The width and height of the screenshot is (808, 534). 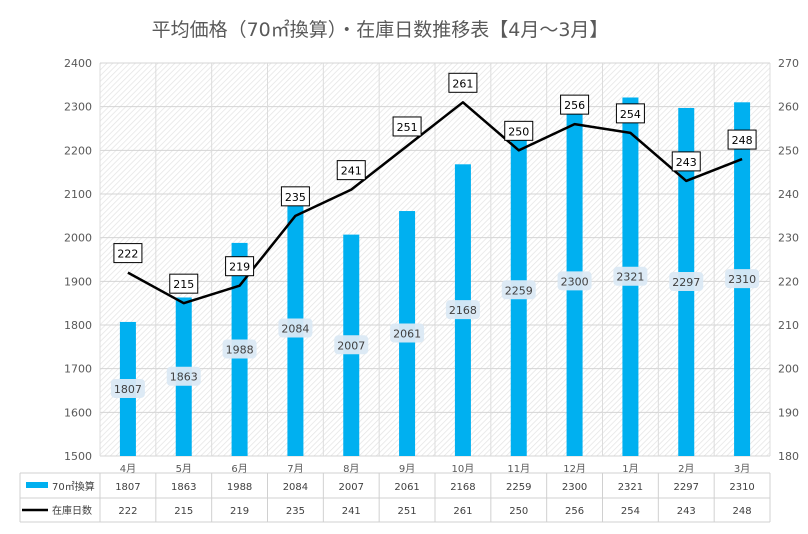 I want to click on bar-value-label: 1988, so click(x=240, y=349).